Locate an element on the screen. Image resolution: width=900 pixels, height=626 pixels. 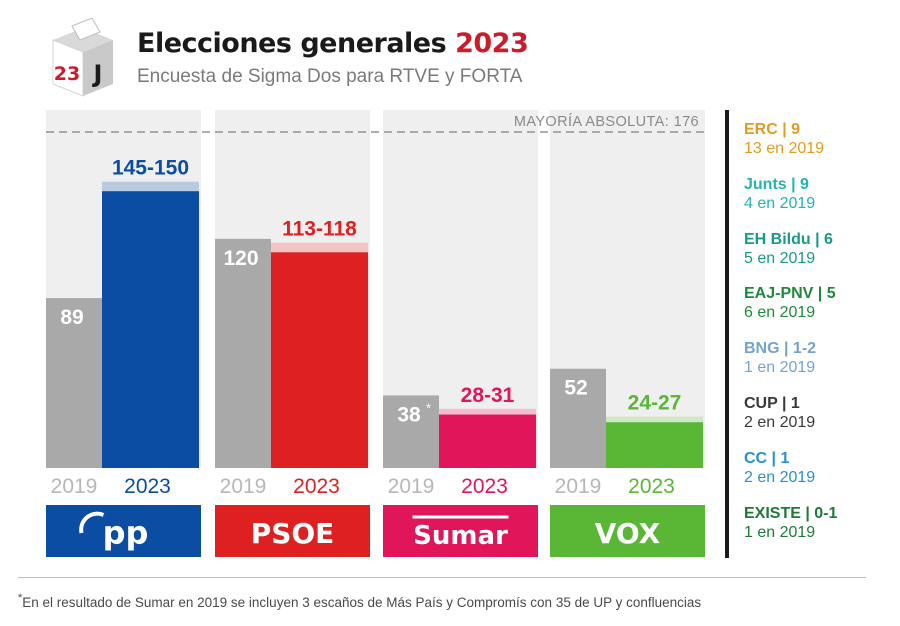
footnote-marker: * is located at coordinates (20, 598).